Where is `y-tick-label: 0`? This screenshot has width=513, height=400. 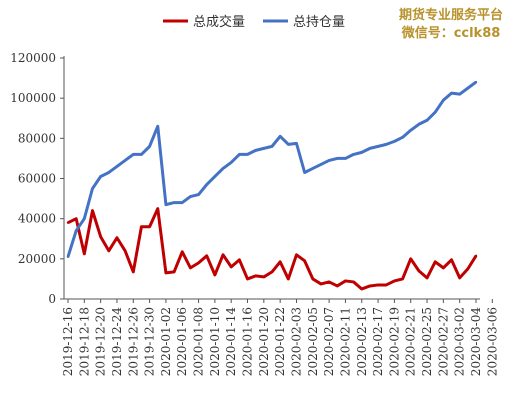
y-tick-label: 0 is located at coordinates (52, 299).